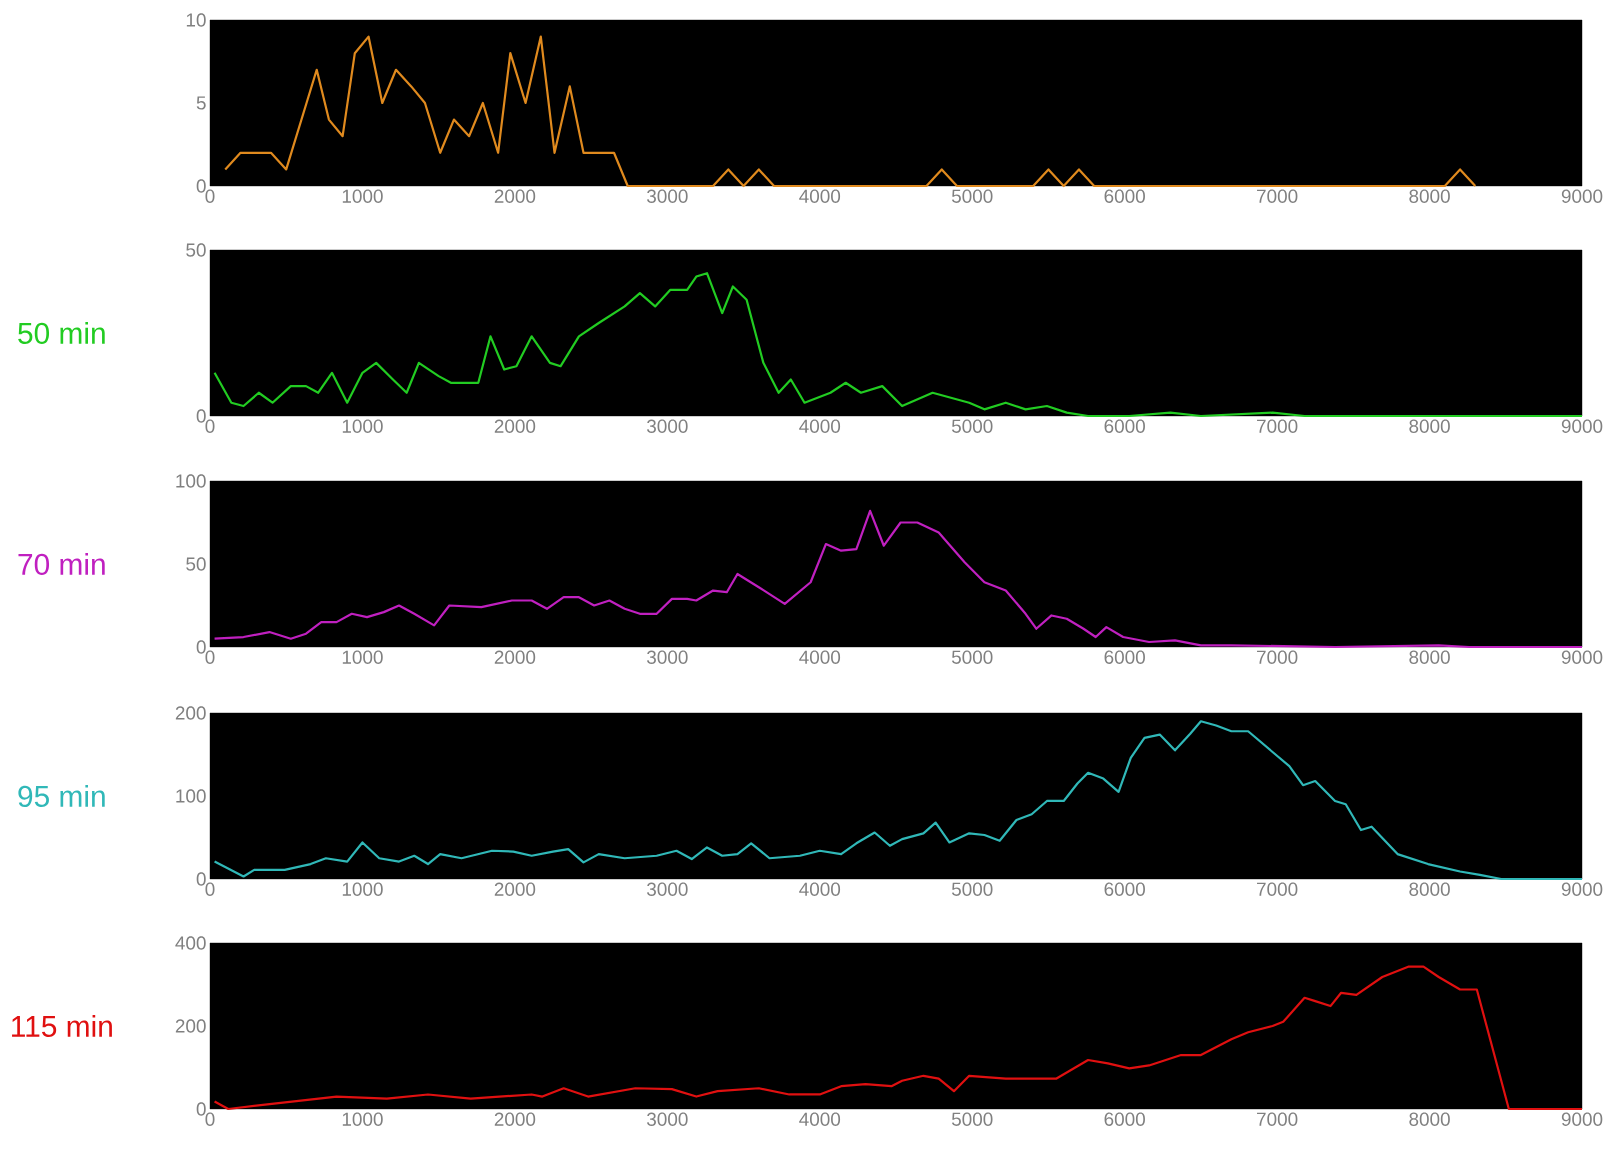  I want to click on y-axis-title: 115 min, so click(62, 1026).